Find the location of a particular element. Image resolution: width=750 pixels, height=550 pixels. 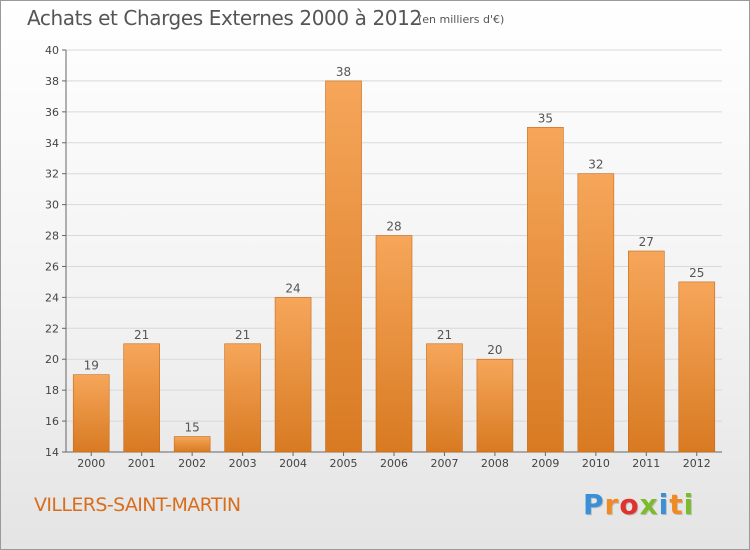

x-tick-label: 2008 is located at coordinates (495, 463).